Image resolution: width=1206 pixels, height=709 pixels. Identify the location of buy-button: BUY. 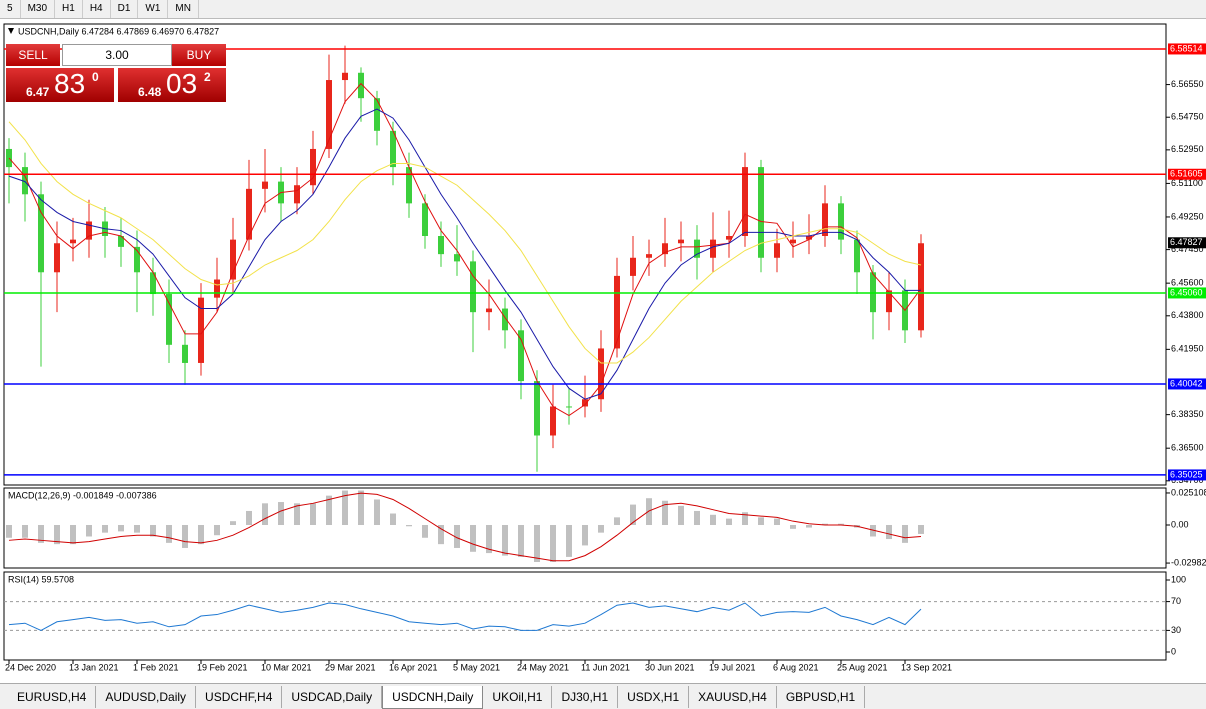
(199, 55).